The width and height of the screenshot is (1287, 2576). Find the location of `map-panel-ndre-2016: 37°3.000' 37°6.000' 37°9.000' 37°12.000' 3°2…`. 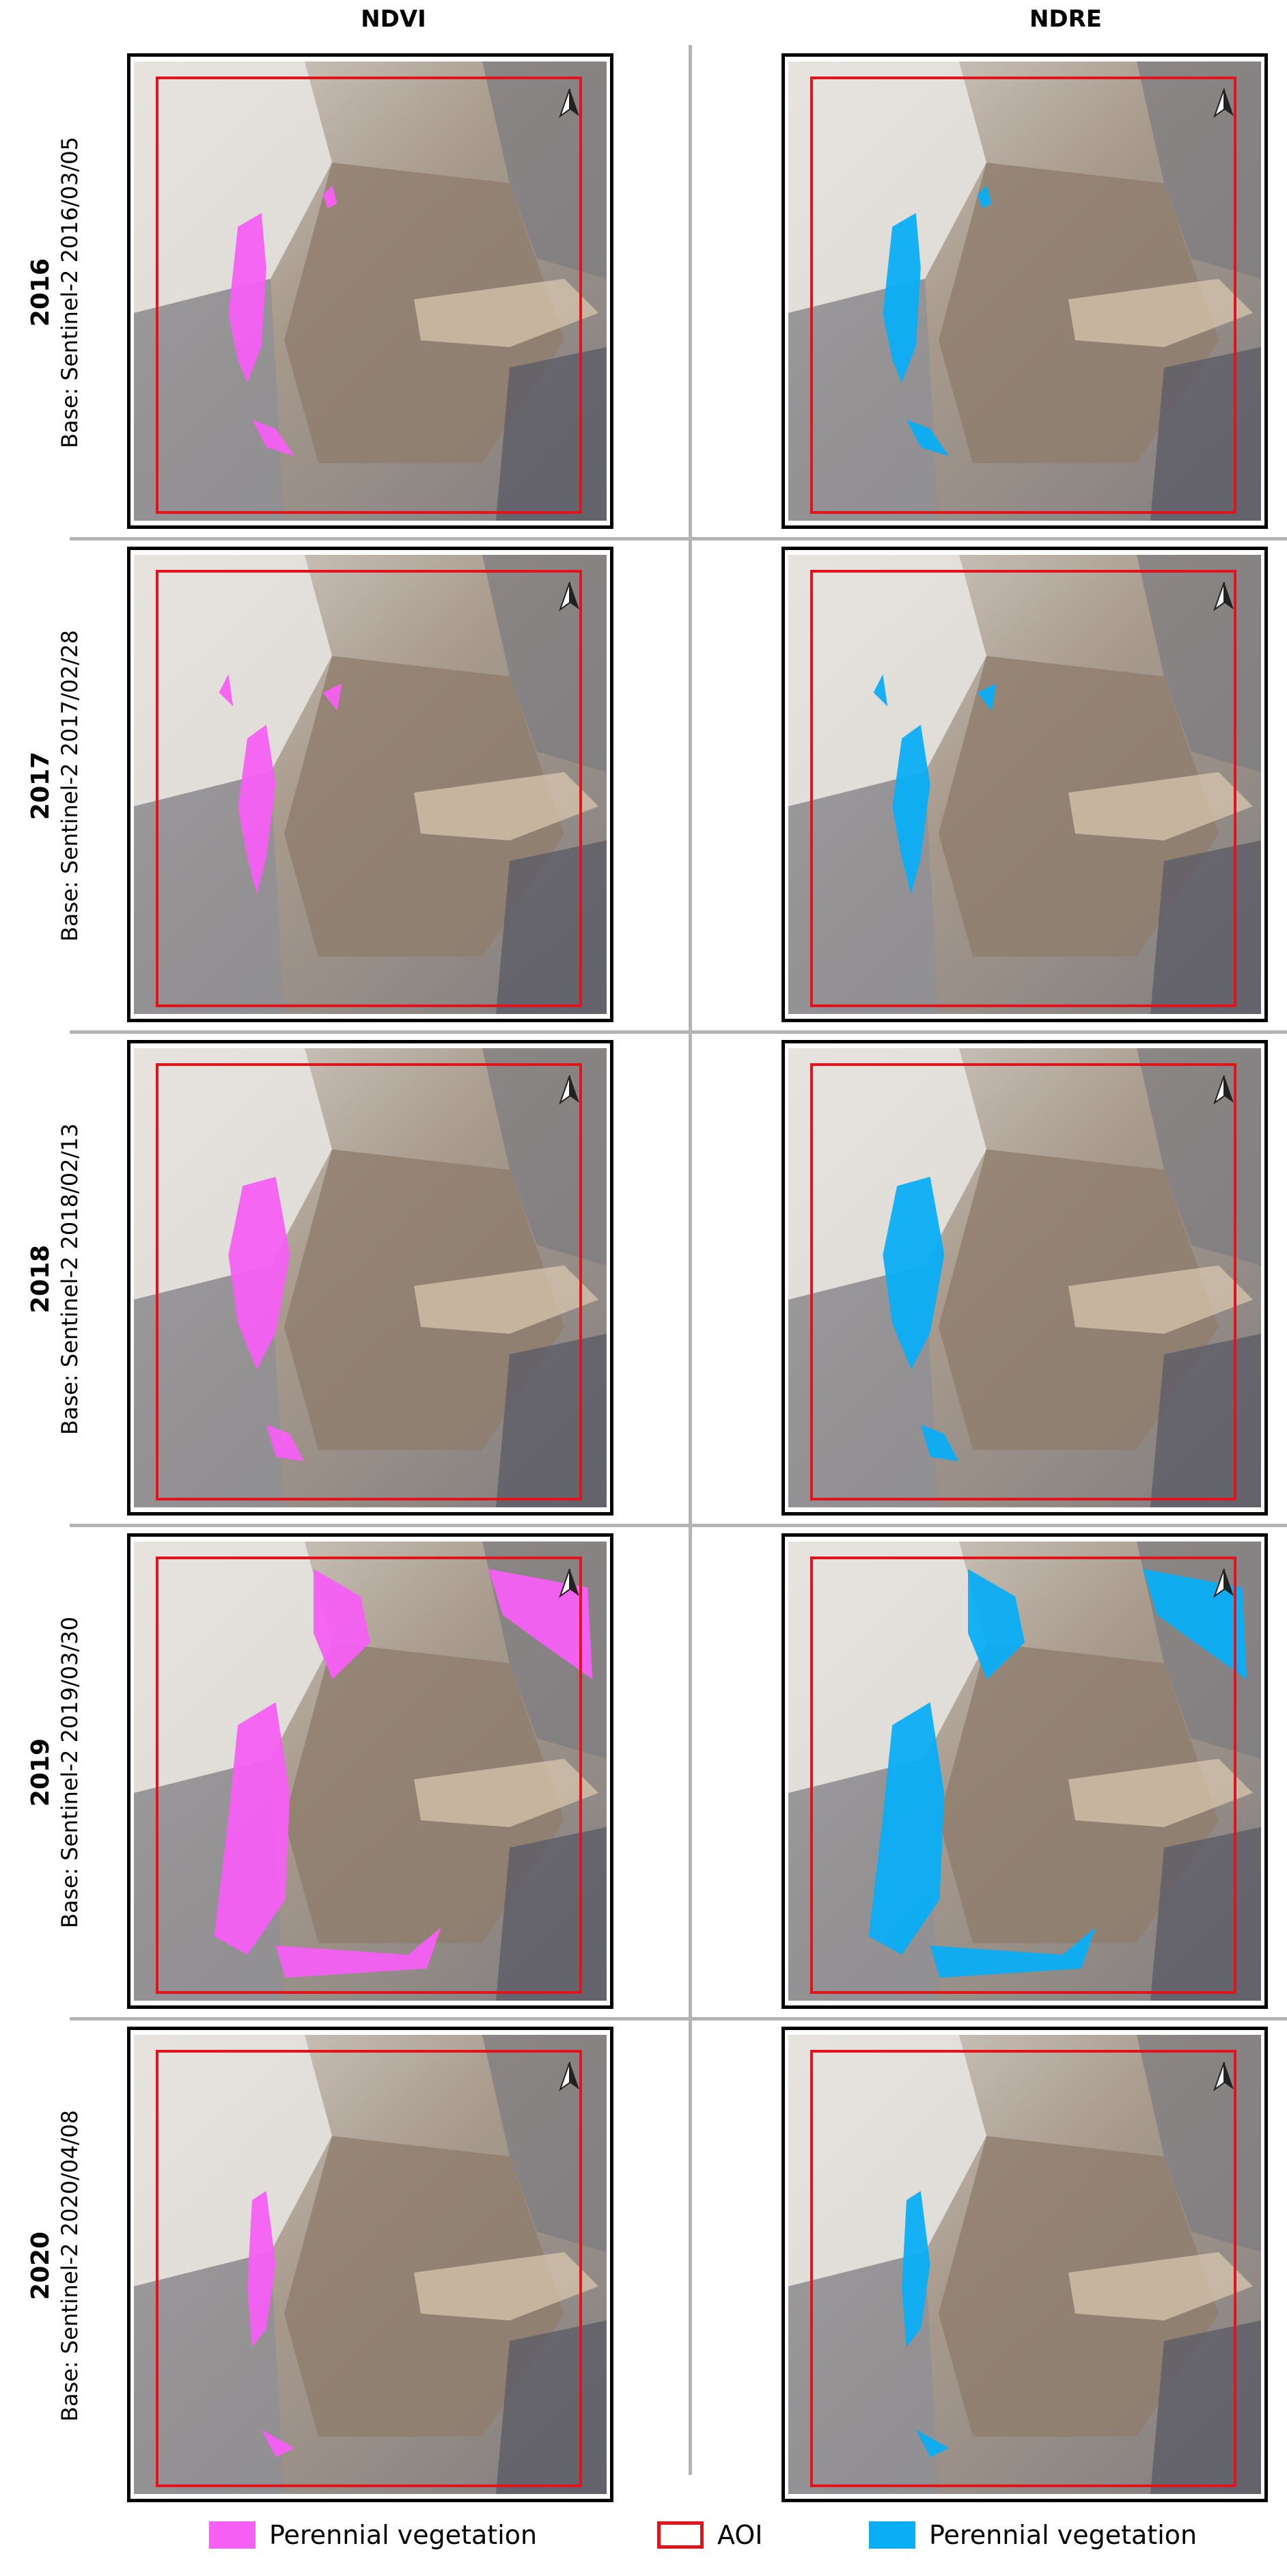

map-panel-ndre-2016: 37°3.000' 37°6.000' 37°9.000' 37°12.000' 3°2… is located at coordinates (1024, 291).